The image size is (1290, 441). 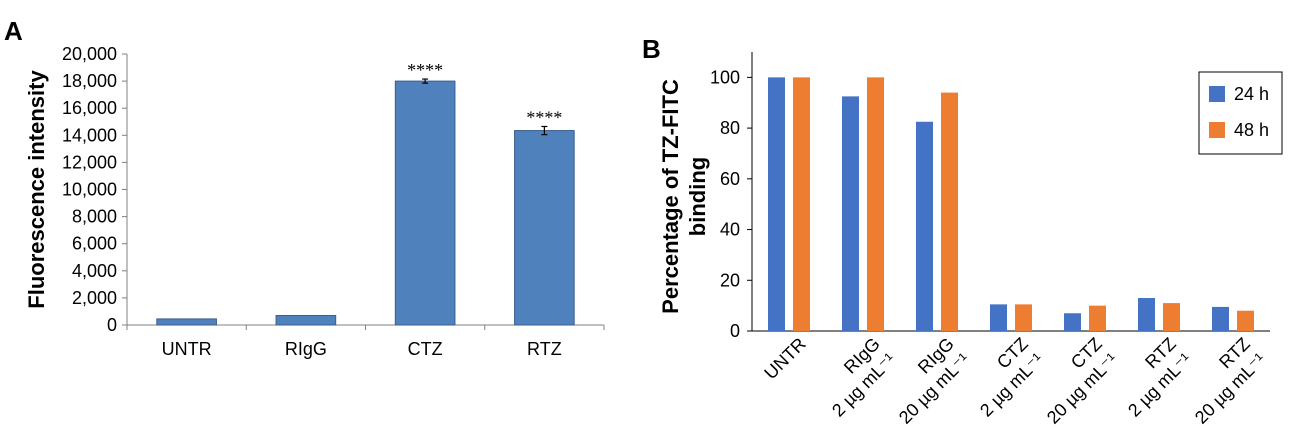 What do you see at coordinates (89, 54) in the screenshot?
I see `y-tick-label: 20,000` at bounding box center [89, 54].